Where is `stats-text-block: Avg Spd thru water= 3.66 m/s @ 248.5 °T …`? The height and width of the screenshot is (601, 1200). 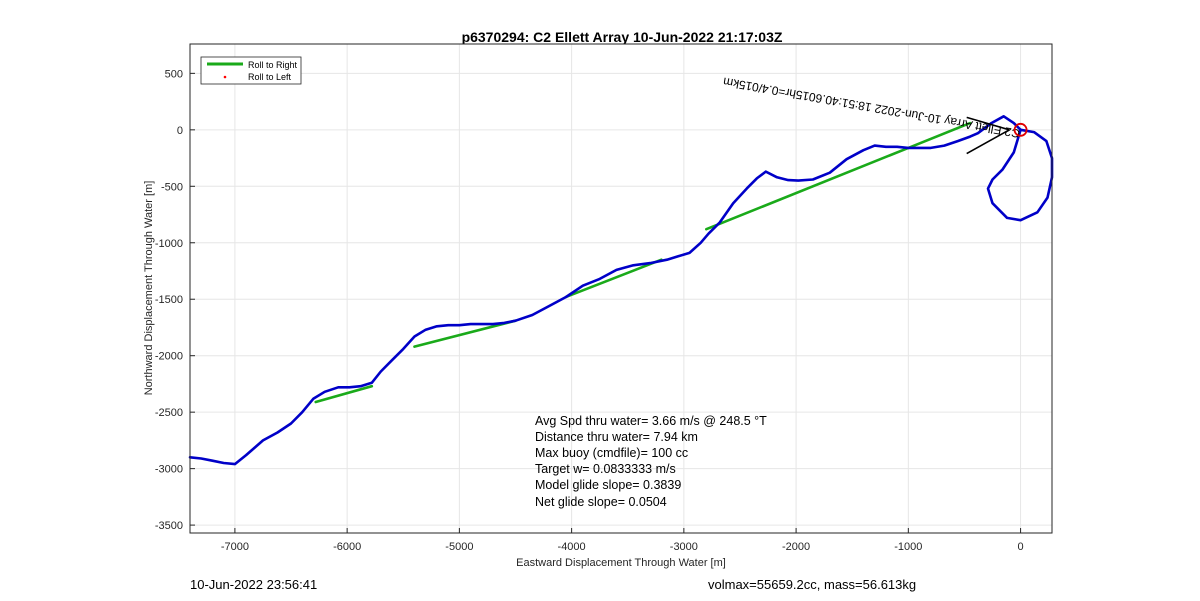 stats-text-block: Avg Spd thru water= 3.66 m/s @ 248.5 °T … is located at coordinates (651, 461).